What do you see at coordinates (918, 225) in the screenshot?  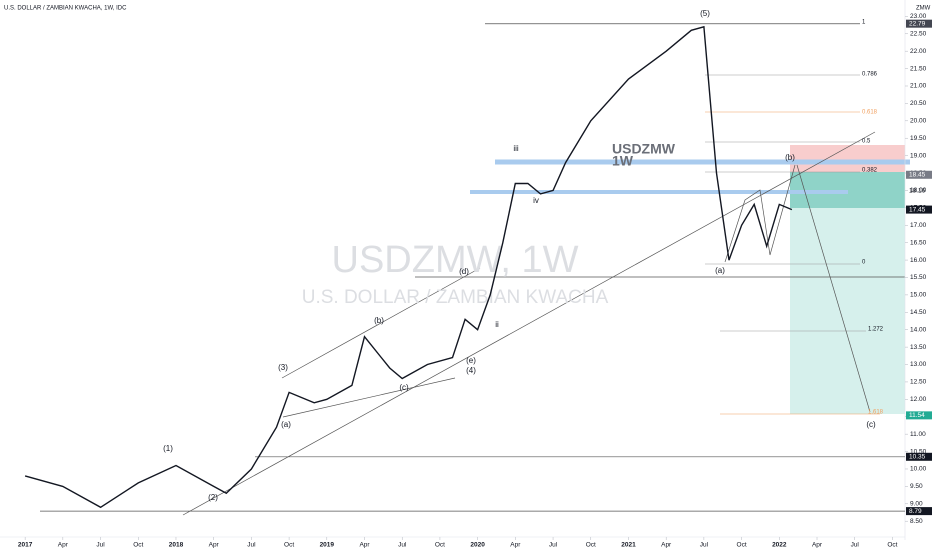 I see `y-tick-label: 17.00` at bounding box center [918, 225].